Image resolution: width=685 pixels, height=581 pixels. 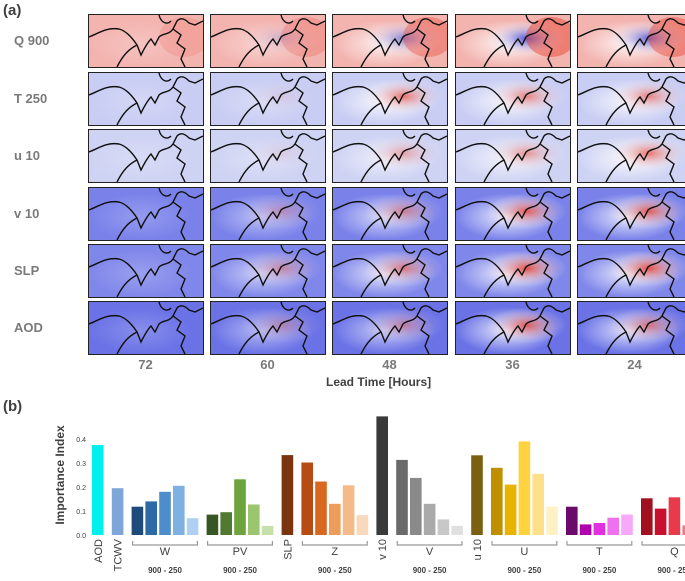 What do you see at coordinates (631, 156) in the screenshot?
I see `map-u10-24h` at bounding box center [631, 156].